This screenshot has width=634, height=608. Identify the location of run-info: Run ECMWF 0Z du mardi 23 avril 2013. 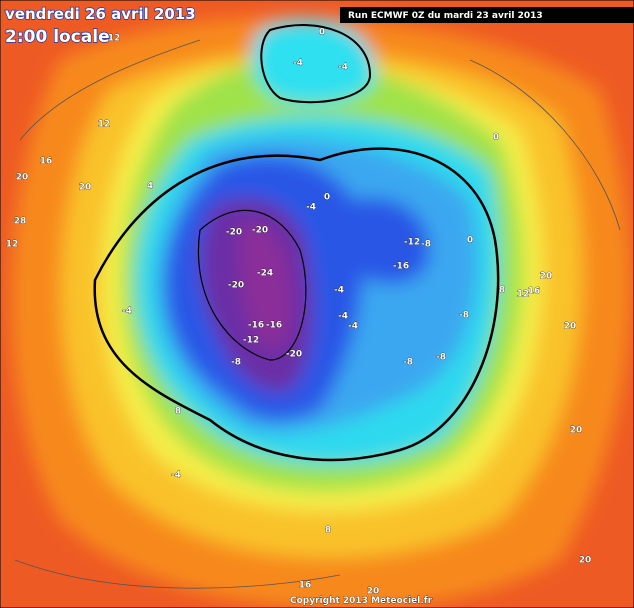
(445, 16).